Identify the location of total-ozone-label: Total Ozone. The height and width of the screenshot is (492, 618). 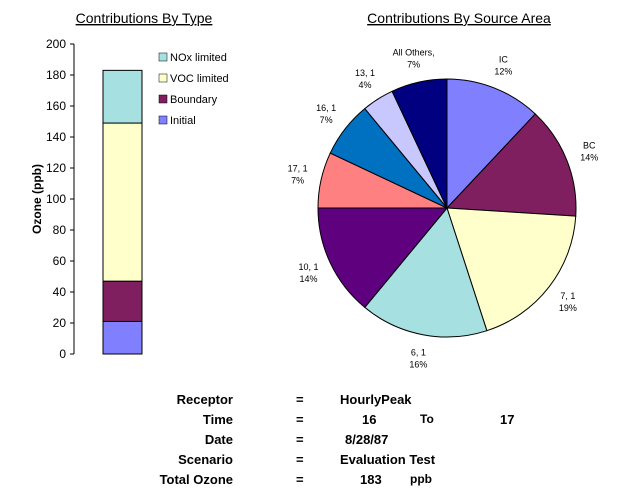
(196, 479).